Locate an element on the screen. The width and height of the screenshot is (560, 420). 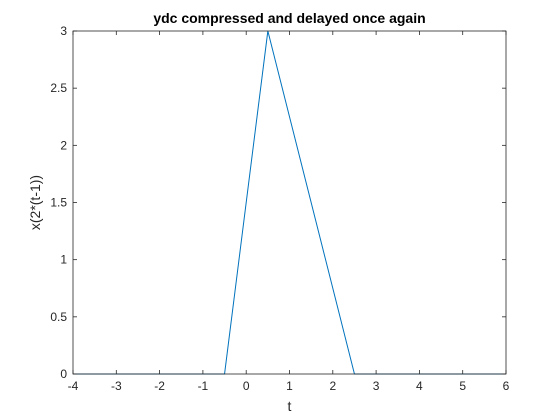
y-tick-label: 1.5 is located at coordinates (58, 203).